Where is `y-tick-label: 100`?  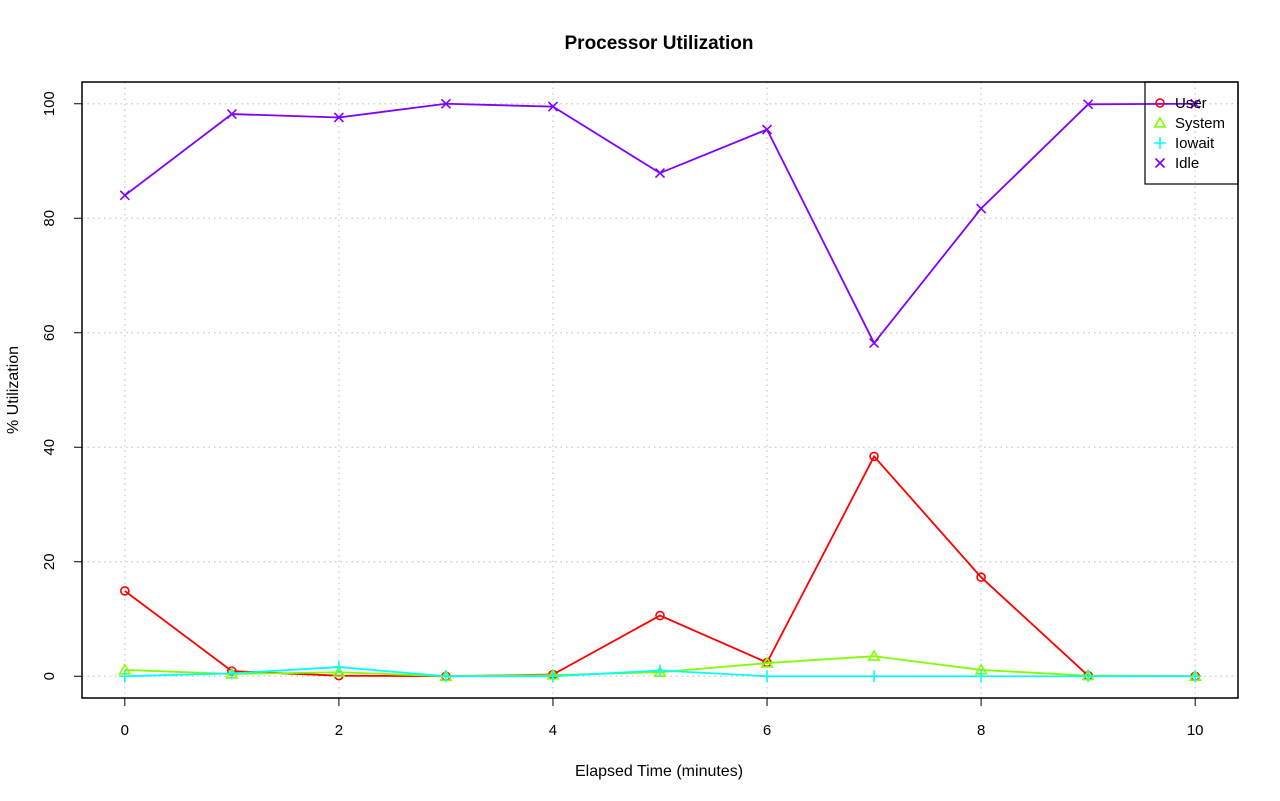 y-tick-label: 100 is located at coordinates (49, 103).